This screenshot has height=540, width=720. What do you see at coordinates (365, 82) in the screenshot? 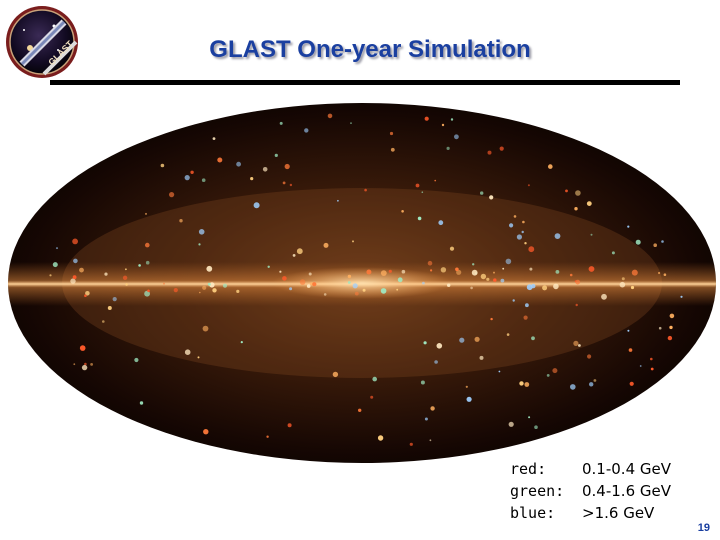
I see `title-divider` at bounding box center [365, 82].